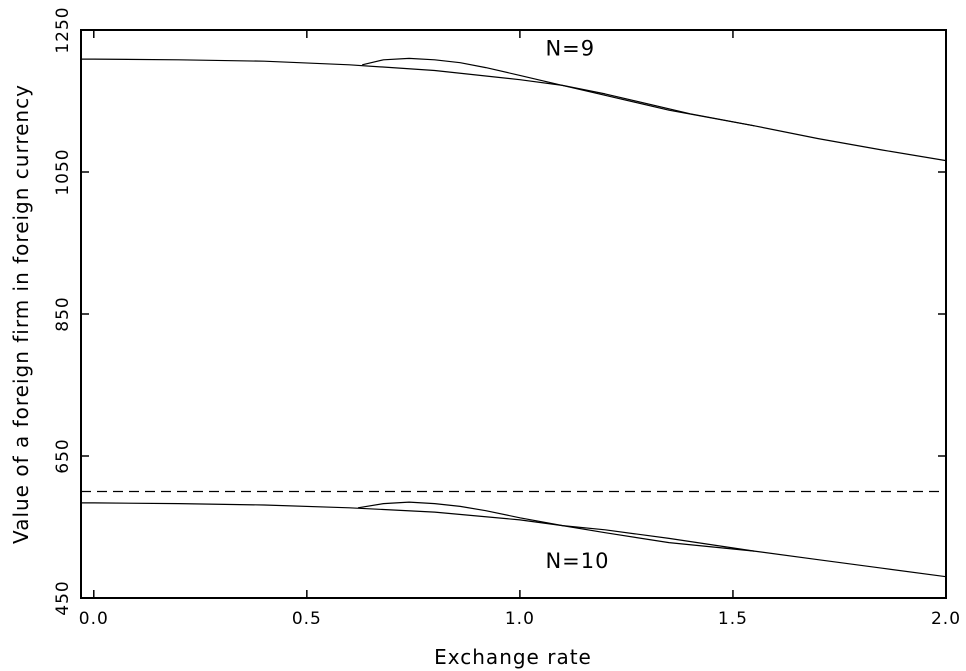  What do you see at coordinates (577, 305) in the screenshot?
I see `annotation-layer: N=9 N=10` at bounding box center [577, 305].